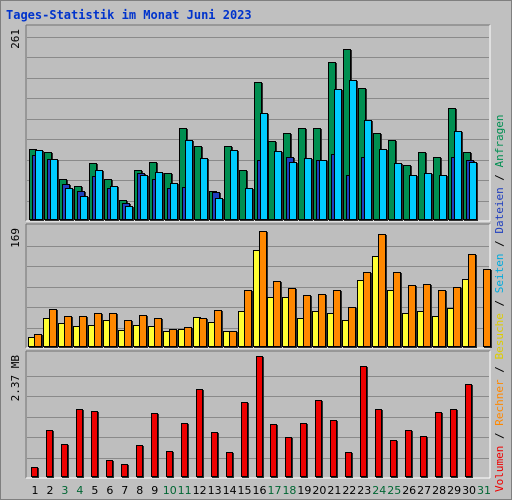 The width and height of the screenshot is (512, 500). I want to click on x-tick-label-day-26: 26, so click(409, 490).